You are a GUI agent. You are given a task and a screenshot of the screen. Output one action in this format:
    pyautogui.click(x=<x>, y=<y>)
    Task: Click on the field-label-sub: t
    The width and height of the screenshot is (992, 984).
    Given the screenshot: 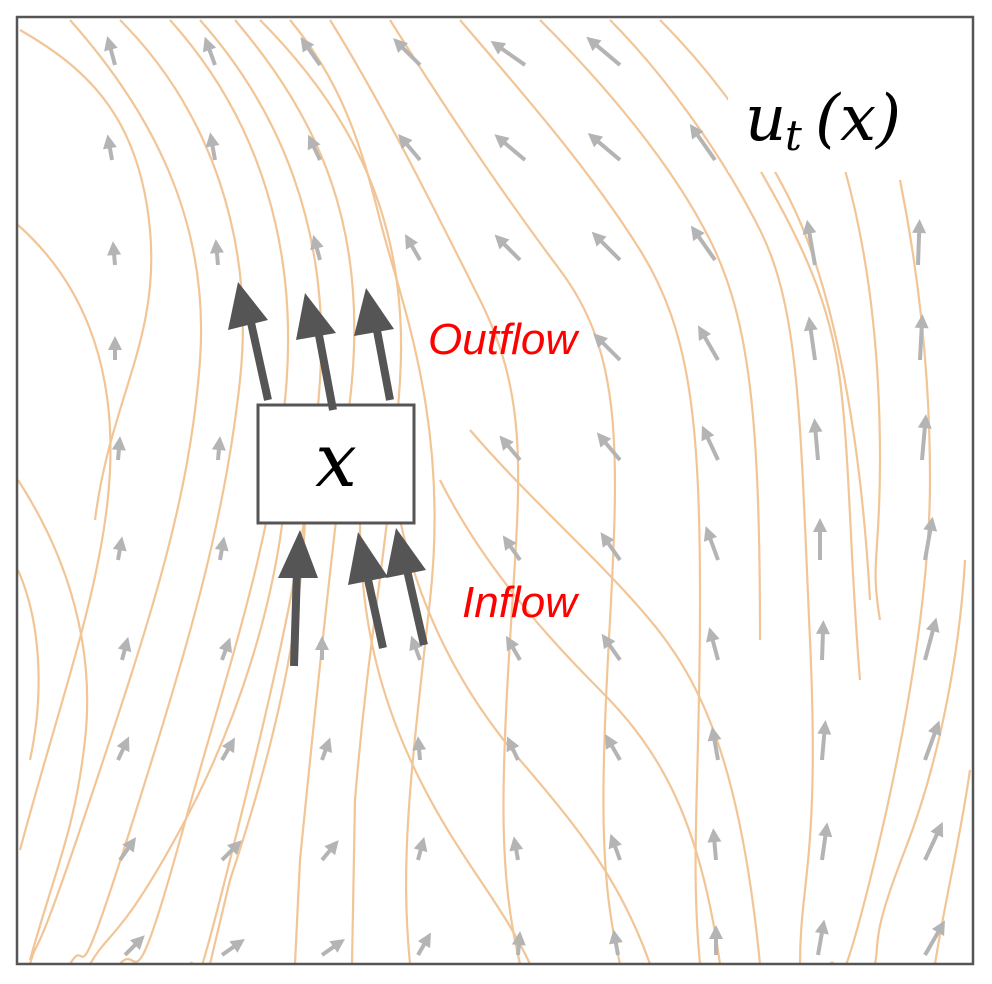 What is the action you would take?
    pyautogui.click(x=793, y=135)
    